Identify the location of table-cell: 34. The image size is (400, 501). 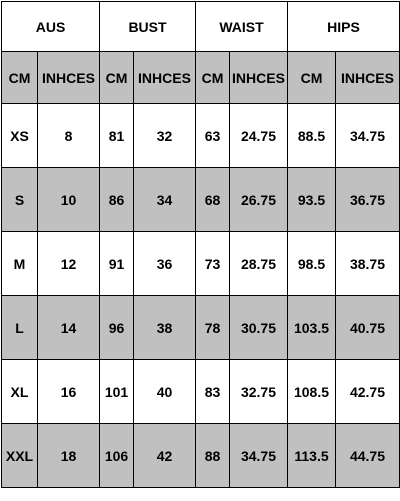
(164, 199).